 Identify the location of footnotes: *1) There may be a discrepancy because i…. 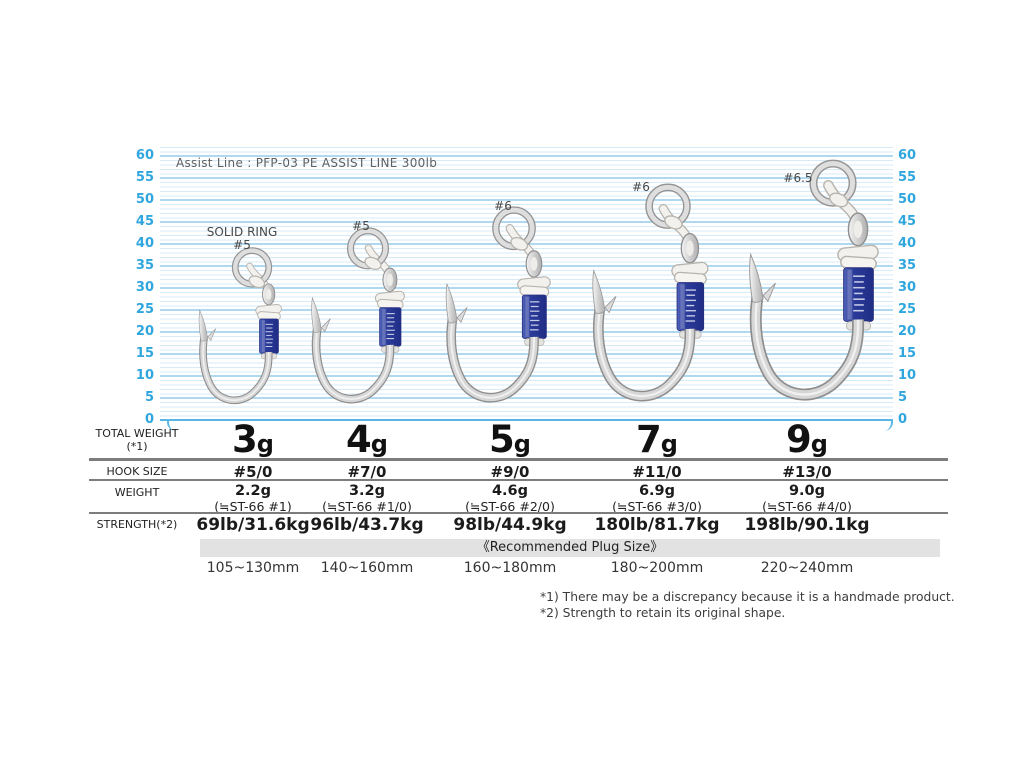
(747, 605).